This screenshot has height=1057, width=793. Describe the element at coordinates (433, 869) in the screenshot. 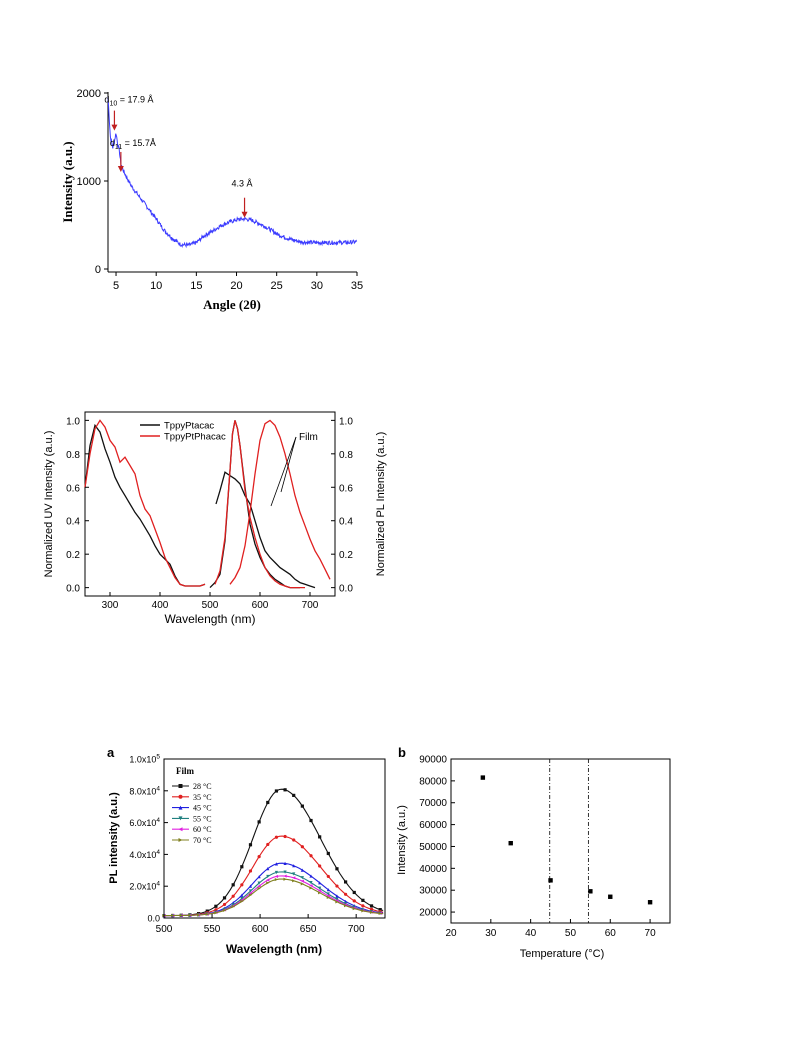

I see `intensity-temp-y-tick-label: 40000` at that location.